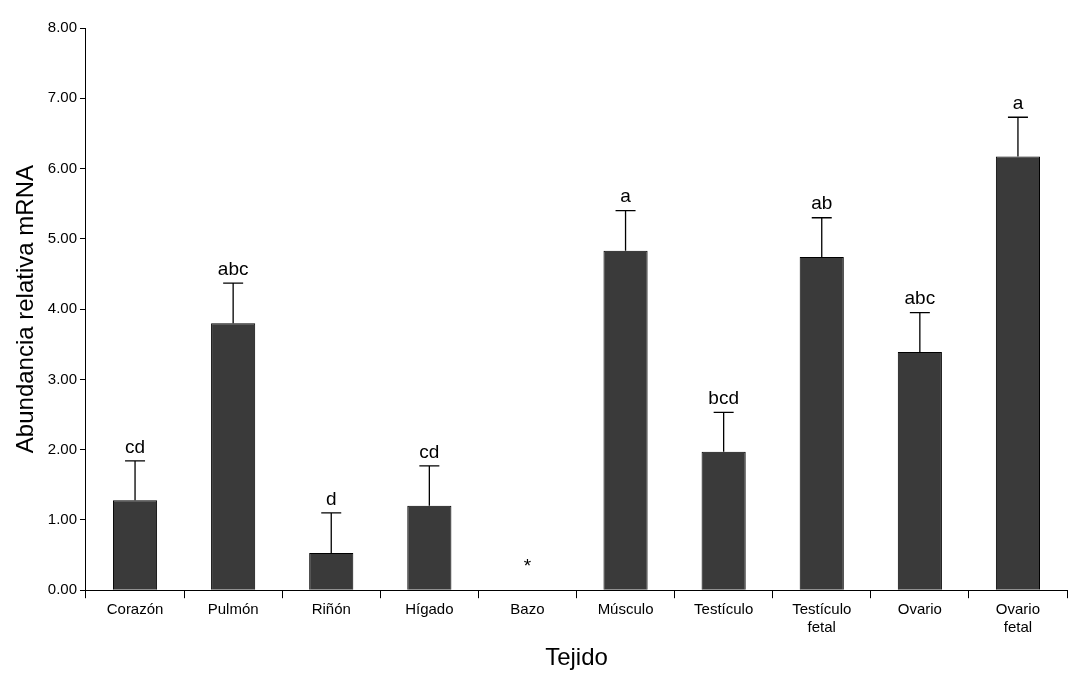 The width and height of the screenshot is (1085, 685). I want to click on y-tick-label: 8.00, so click(62, 27).